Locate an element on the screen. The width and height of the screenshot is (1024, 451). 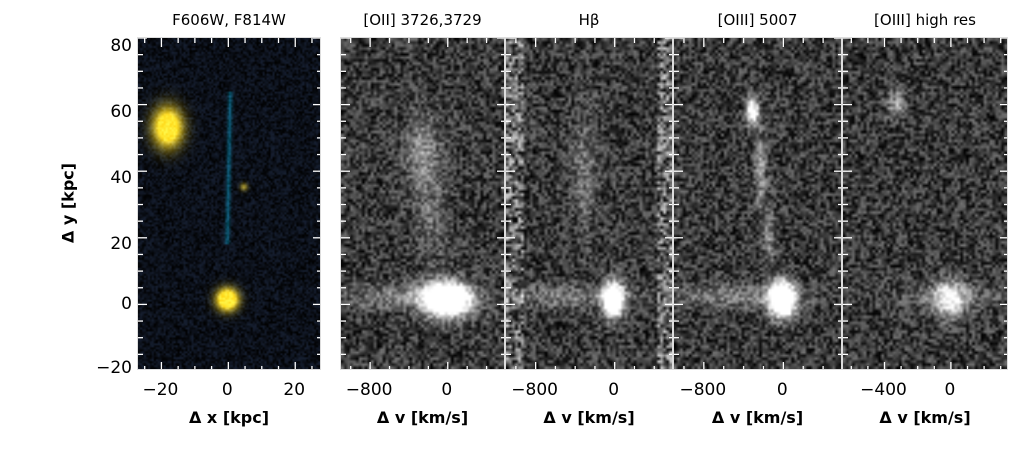
xtick: 20 is located at coordinates (294, 390).